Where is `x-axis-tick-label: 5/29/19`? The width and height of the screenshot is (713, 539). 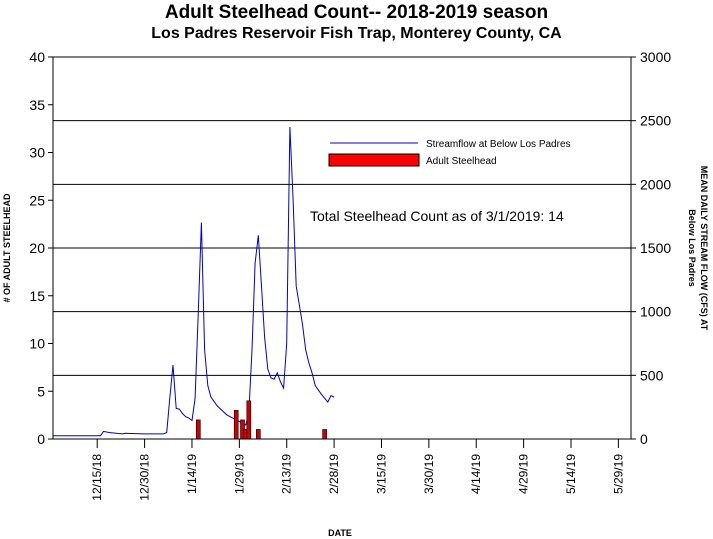 x-axis-tick-label: 5/29/19 is located at coordinates (618, 474).